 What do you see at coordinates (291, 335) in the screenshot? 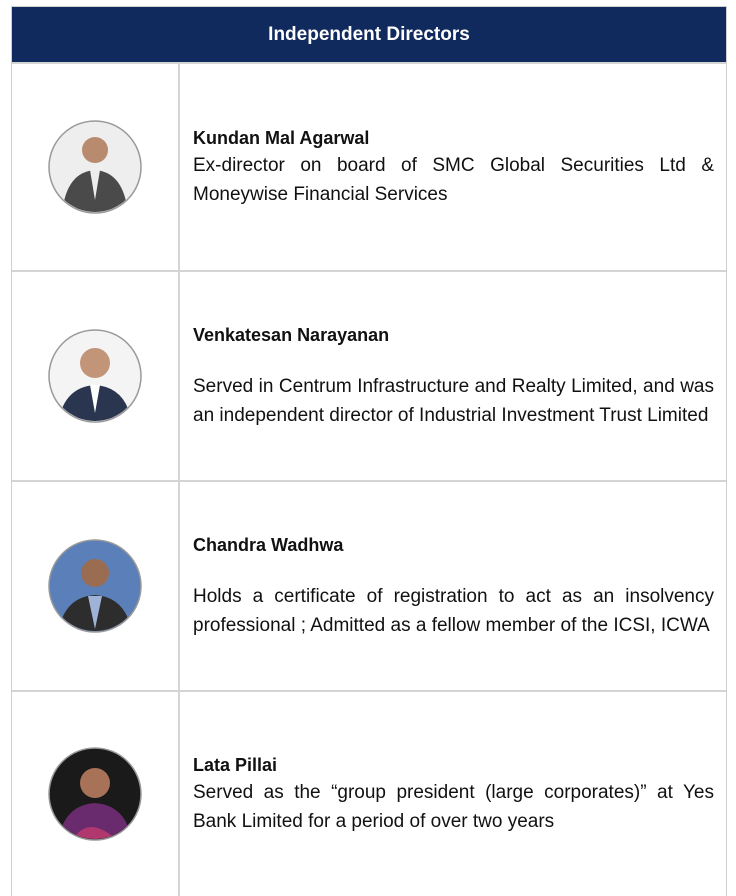
I see `director-name: Venkatesan Narayanan` at bounding box center [291, 335].